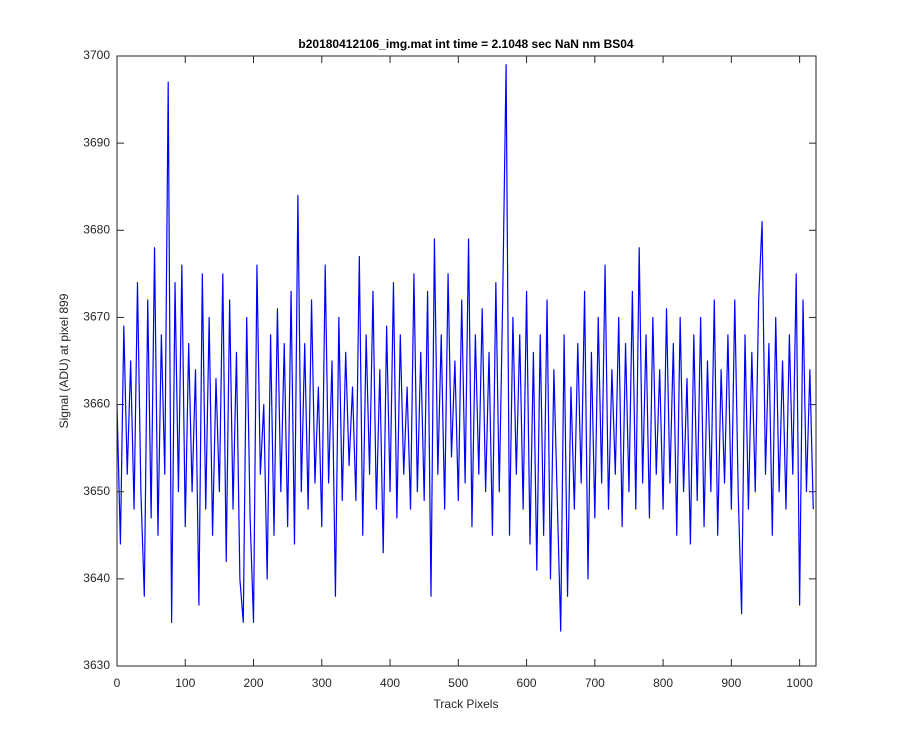 This screenshot has width=900, height=750. Describe the element at coordinates (96, 665) in the screenshot. I see `y-tick-label: 3630` at that location.